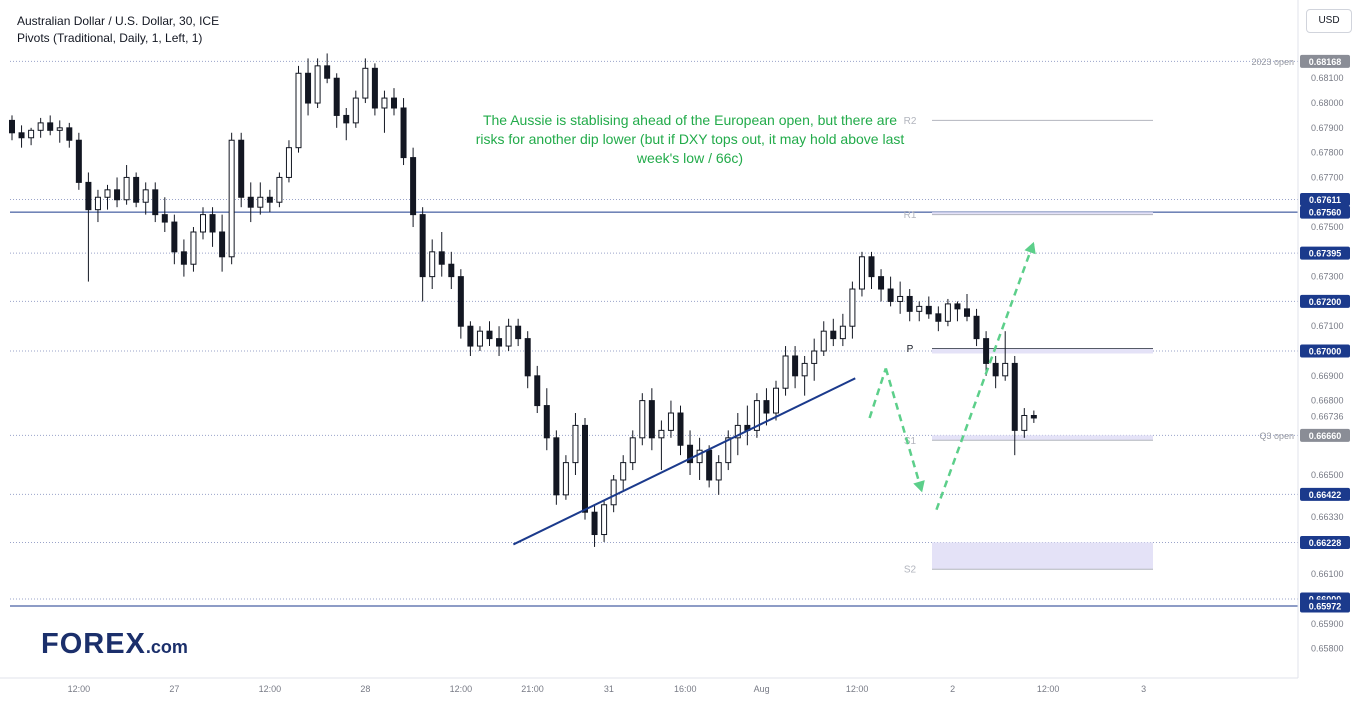 This screenshot has width=1362, height=713. Describe the element at coordinates (1325, 213) in the screenshot. I see `level-price-label: 0.67560` at that location.